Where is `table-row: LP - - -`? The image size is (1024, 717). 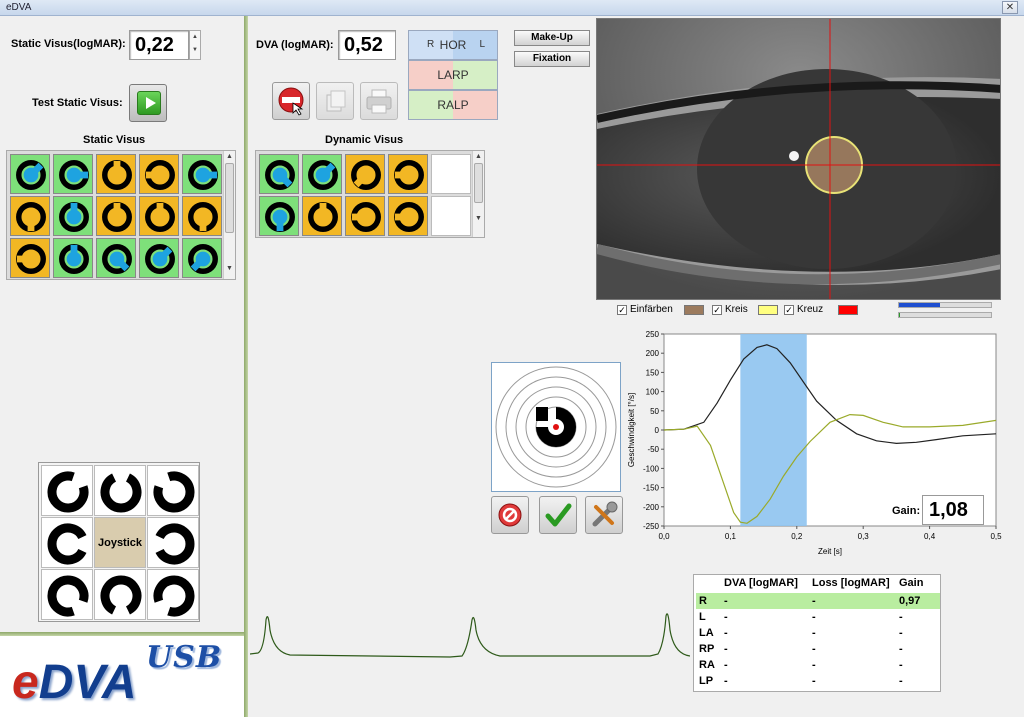
table-row: LP - - - is located at coordinates (818, 681).